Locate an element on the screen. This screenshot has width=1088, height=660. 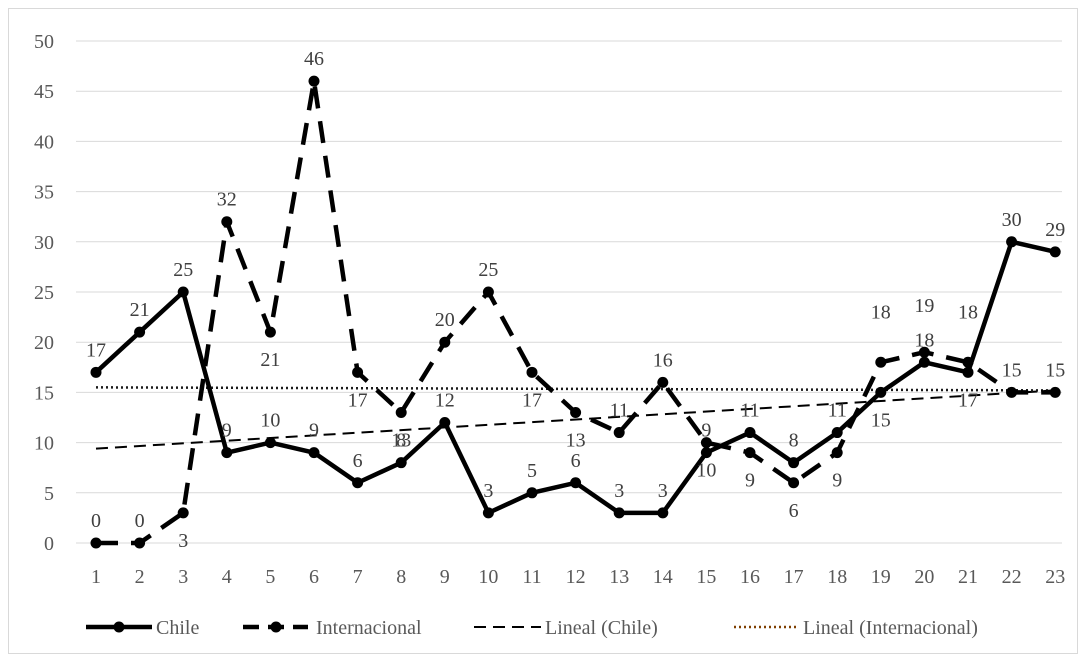
y-tick-label: 15 is located at coordinates (44, 393).